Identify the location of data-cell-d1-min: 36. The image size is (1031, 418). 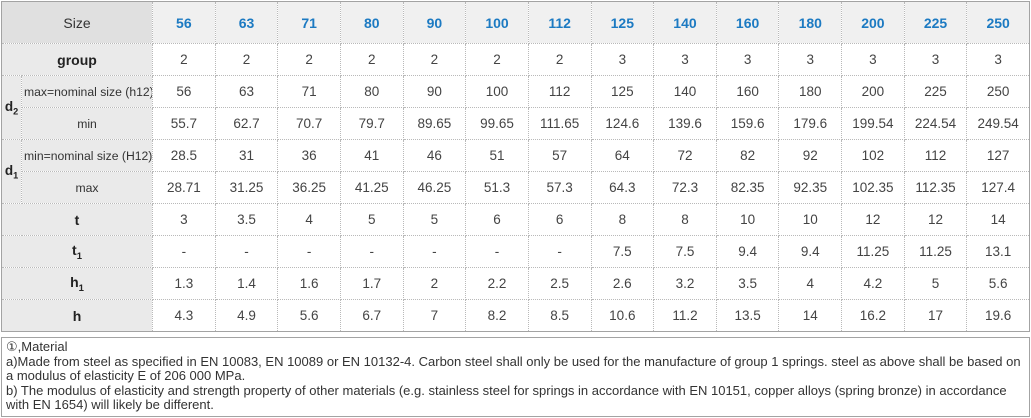
(309, 155).